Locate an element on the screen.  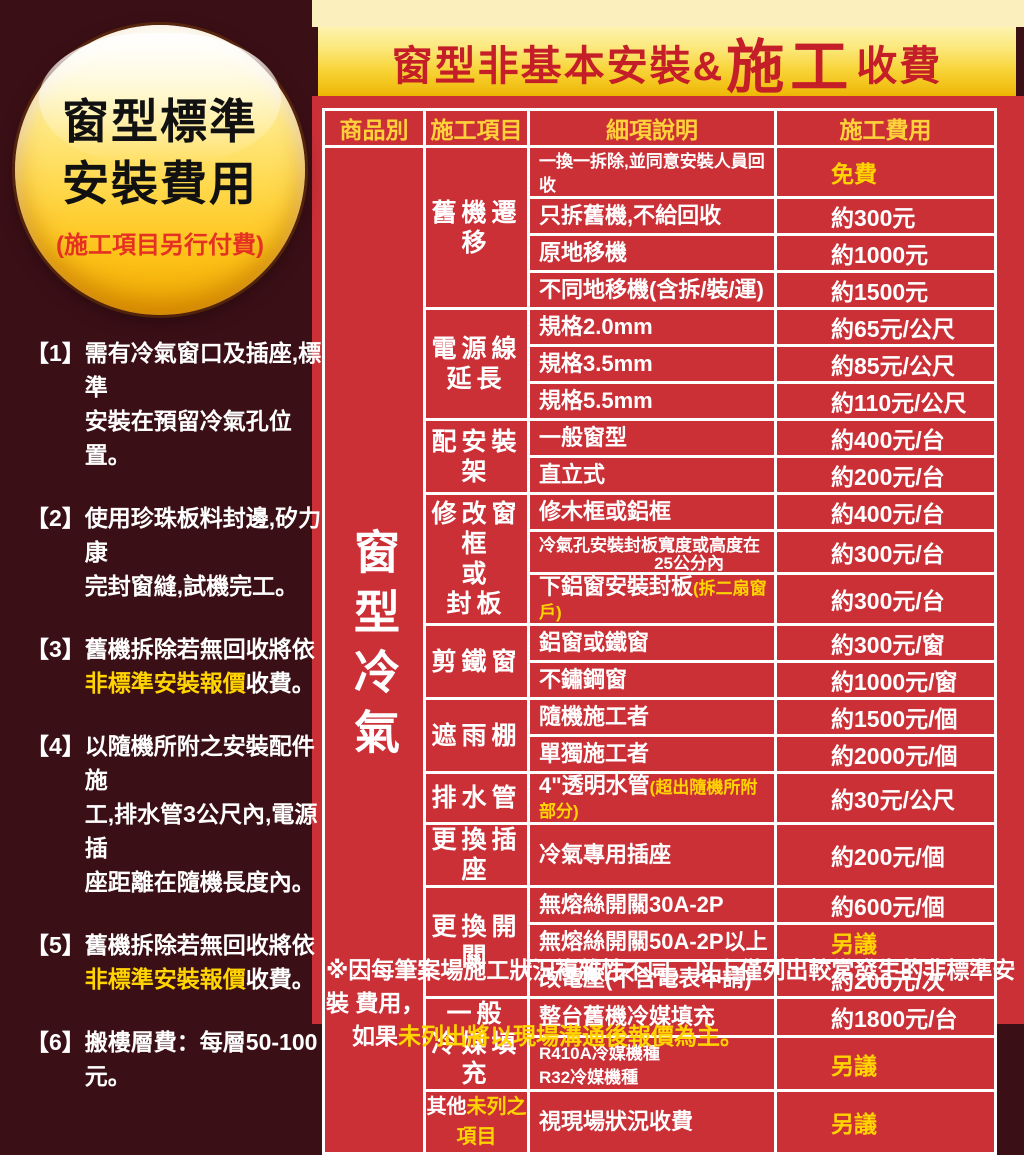
fee-cell: 另議 is located at coordinates (885, 1122).